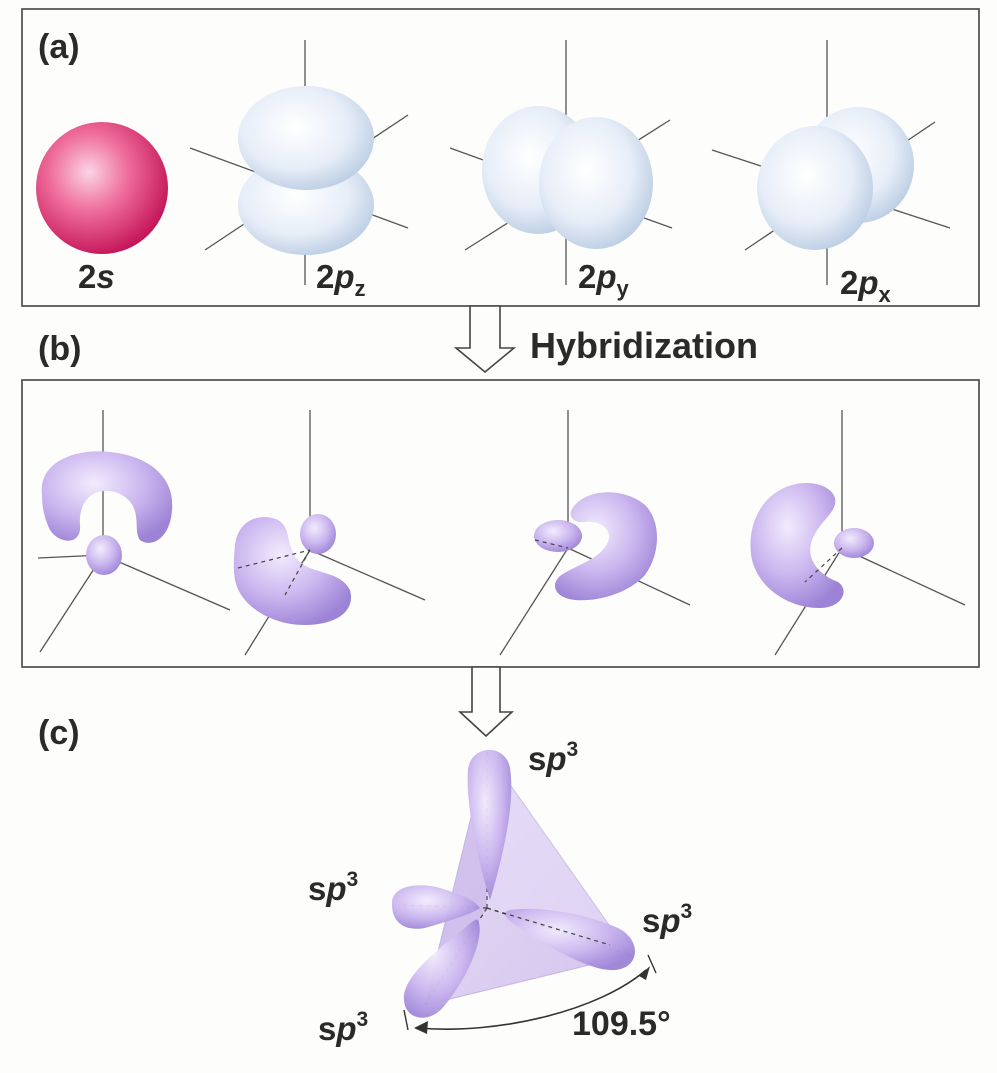 The width and height of the screenshot is (997, 1073). I want to click on sp3-lobe-right, so click(570, 939).